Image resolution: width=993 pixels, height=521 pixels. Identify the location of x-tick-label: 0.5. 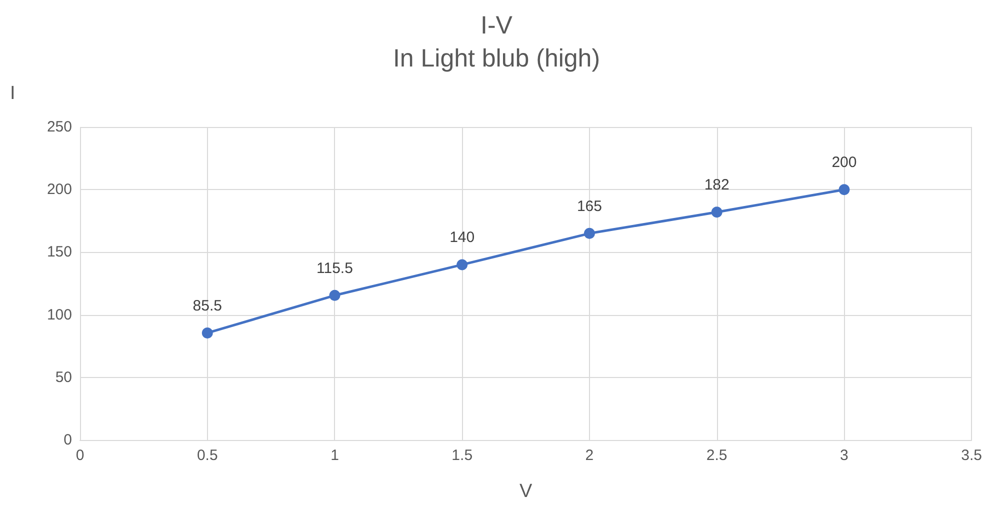
(207, 455).